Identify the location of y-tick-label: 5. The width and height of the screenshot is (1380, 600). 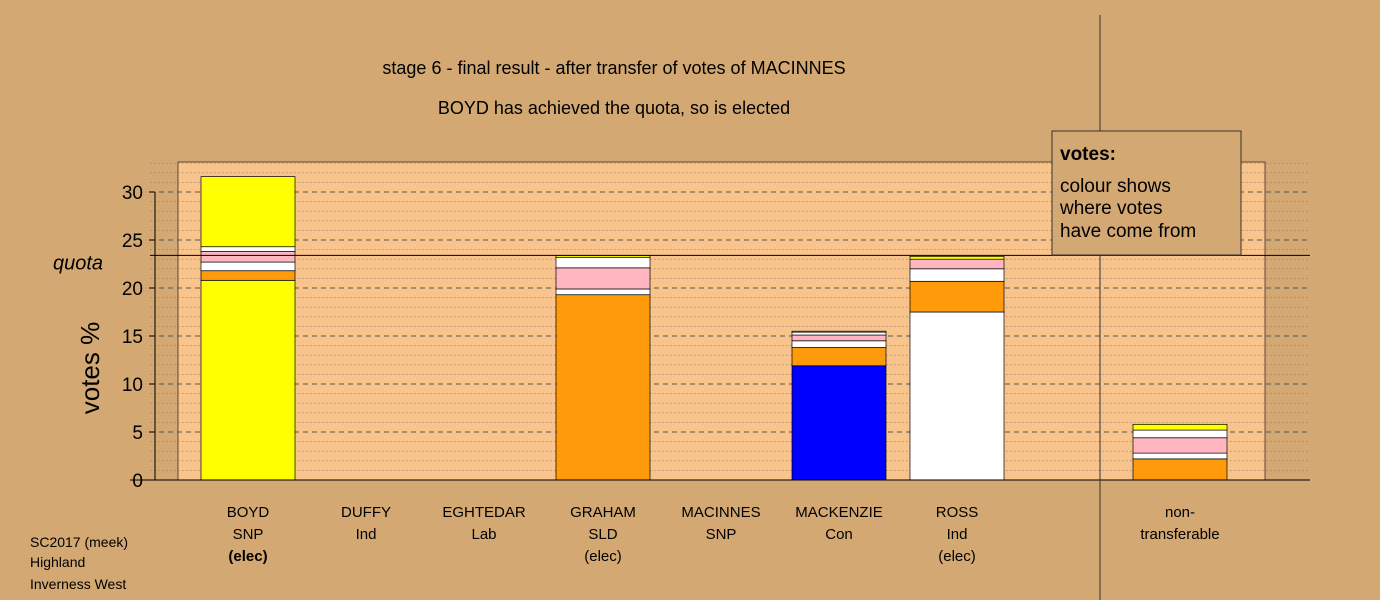
(137, 433).